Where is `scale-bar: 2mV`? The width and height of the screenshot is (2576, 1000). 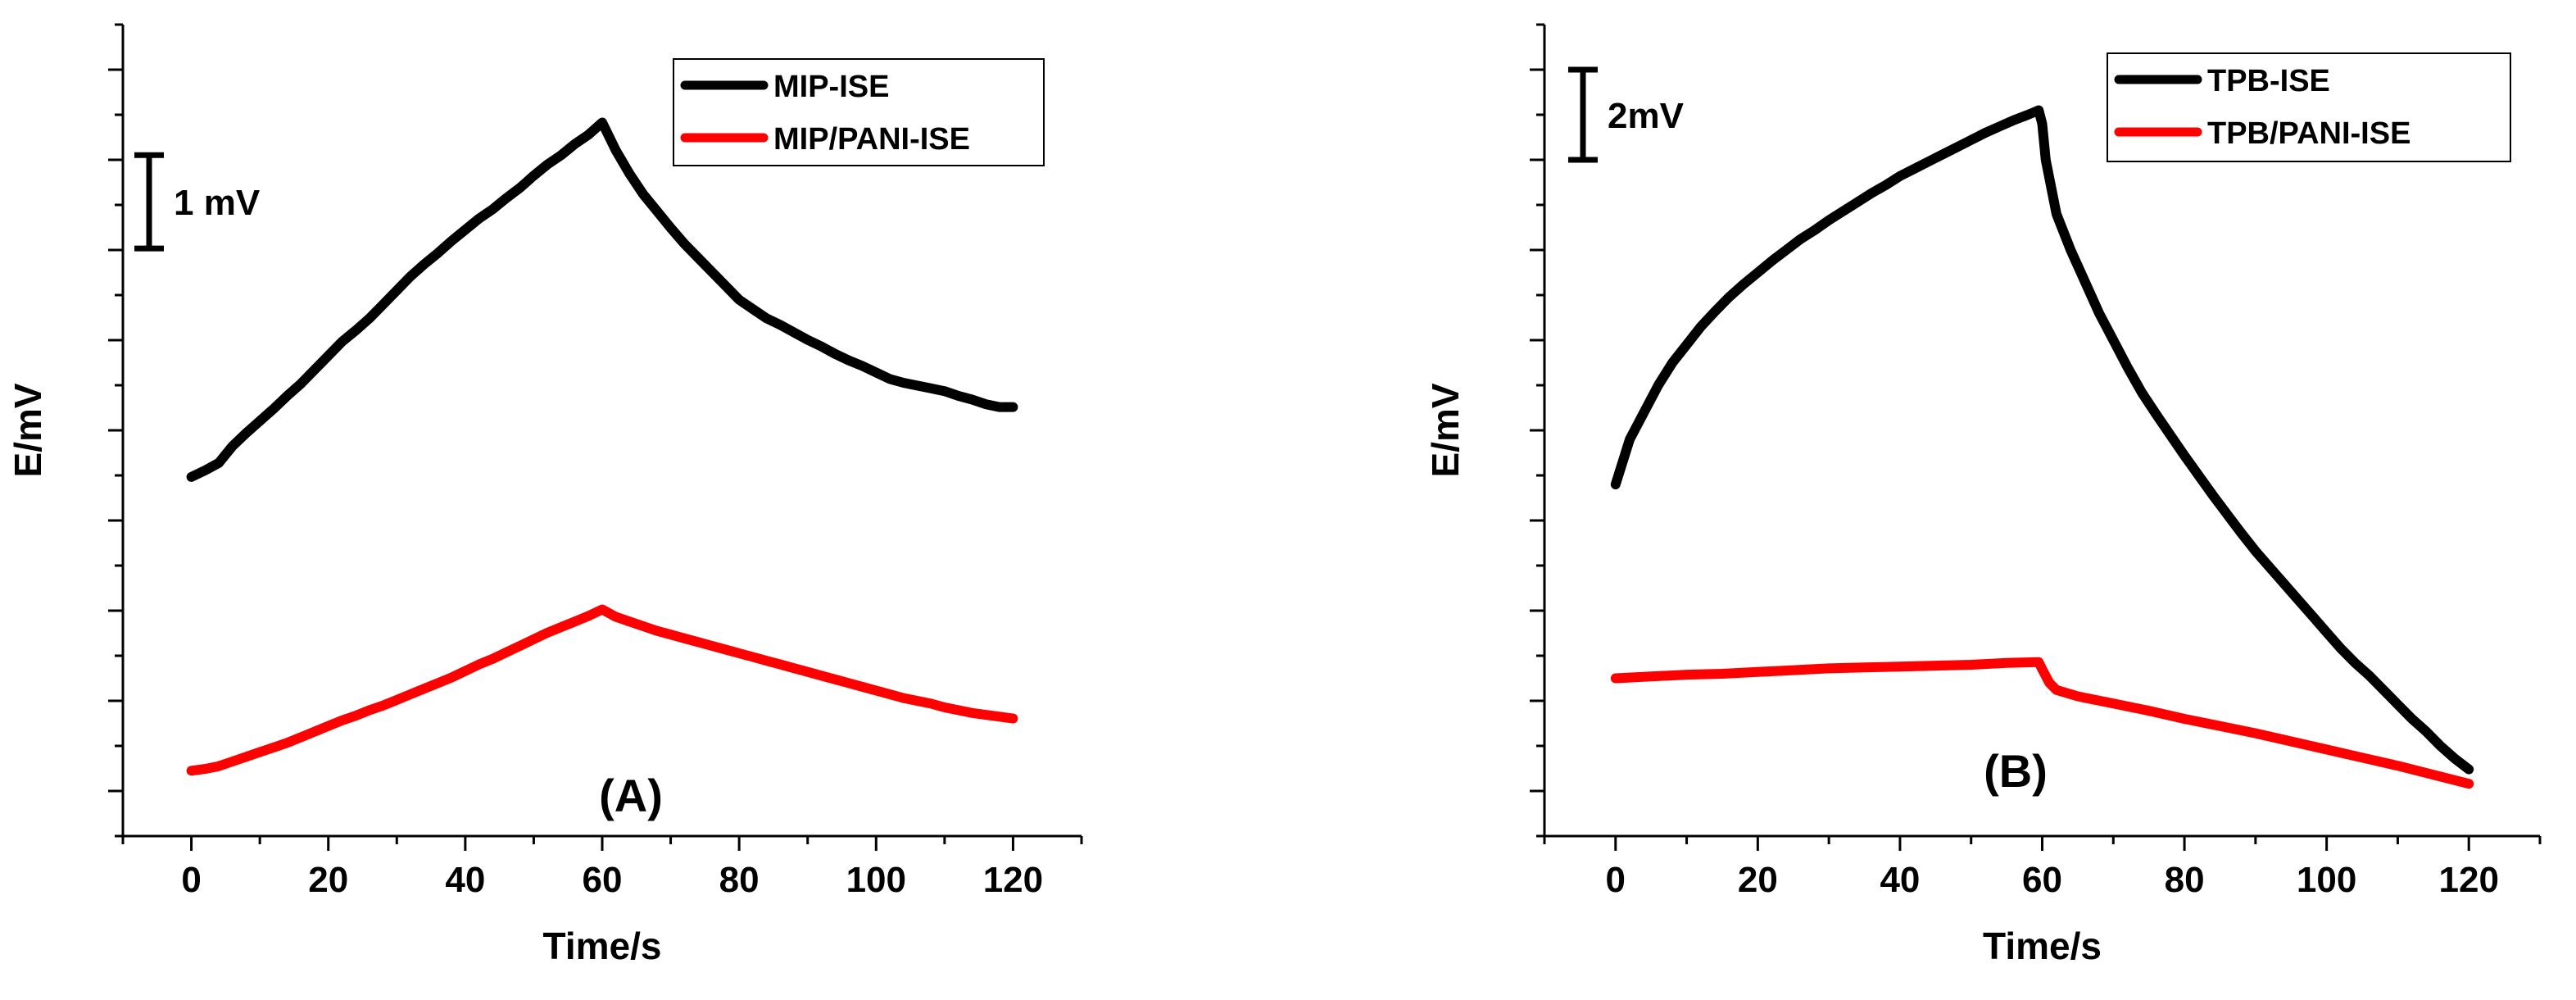
scale-bar: 2mV is located at coordinates (1626, 114).